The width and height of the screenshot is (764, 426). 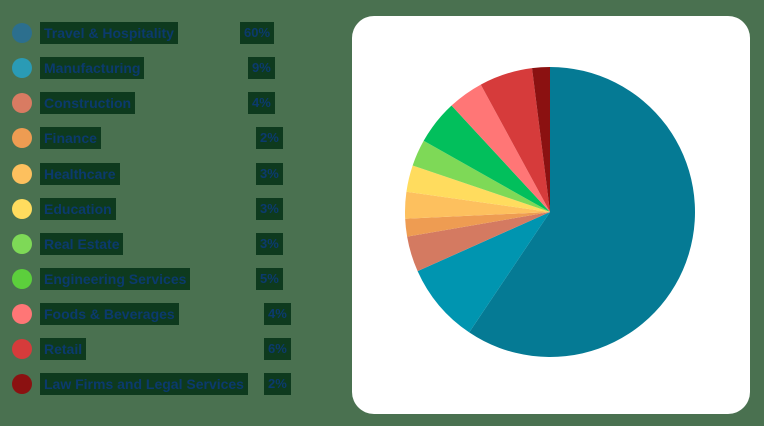 I want to click on legend-percent: 5%, so click(x=269, y=279).